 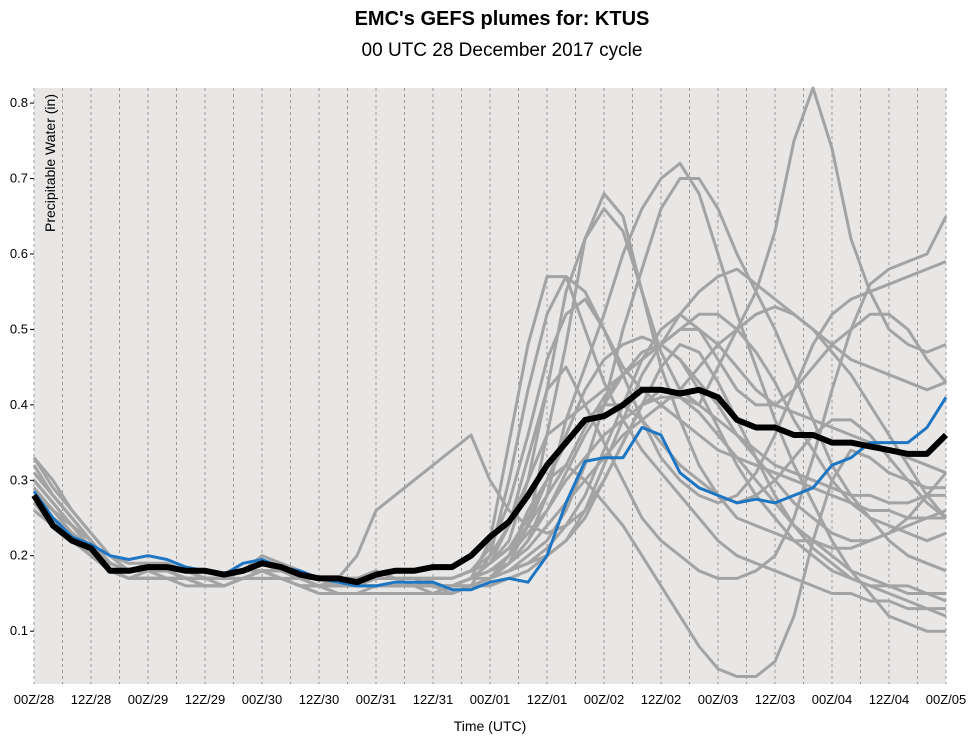 I want to click on x-tick-label: 12Z/29, so click(x=205, y=699).